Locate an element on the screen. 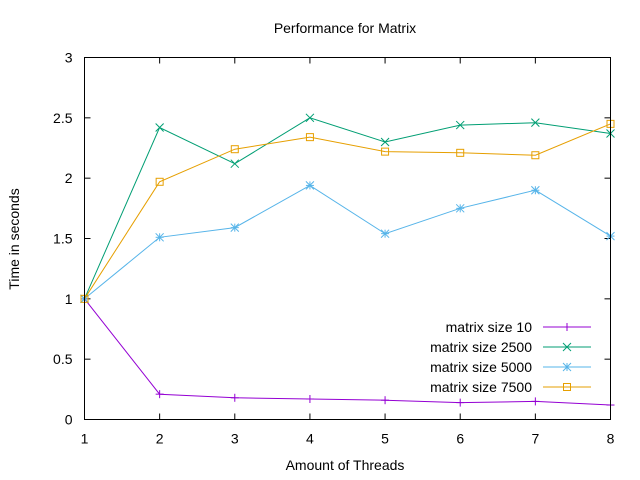 The image size is (640, 480). y-tick-label: 1 is located at coordinates (69, 299).